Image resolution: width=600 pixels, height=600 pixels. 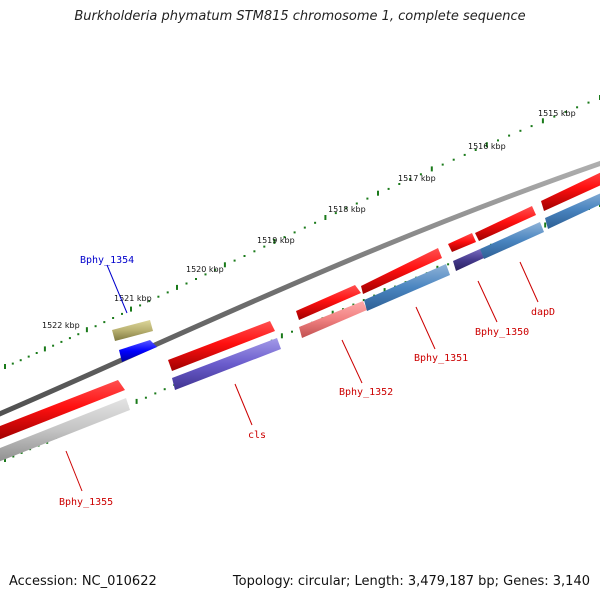 What do you see at coordinates (529, 282) in the screenshot?
I see `leader-dapd` at bounding box center [529, 282].